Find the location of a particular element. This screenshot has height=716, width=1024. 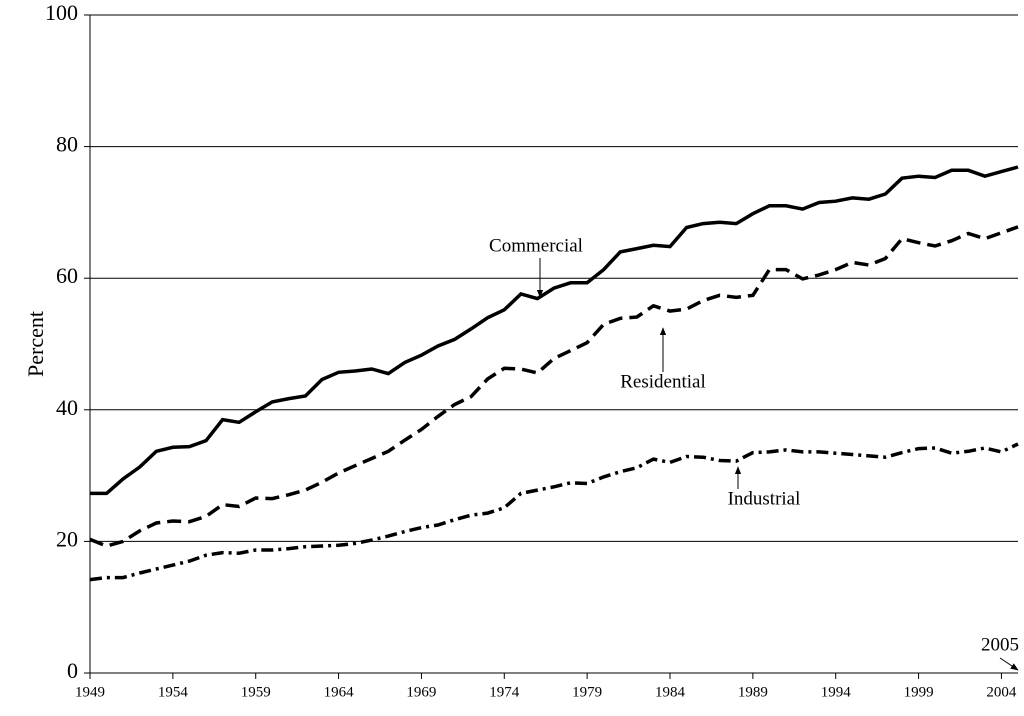

x-tick-label: 2004 is located at coordinates (1001, 692).